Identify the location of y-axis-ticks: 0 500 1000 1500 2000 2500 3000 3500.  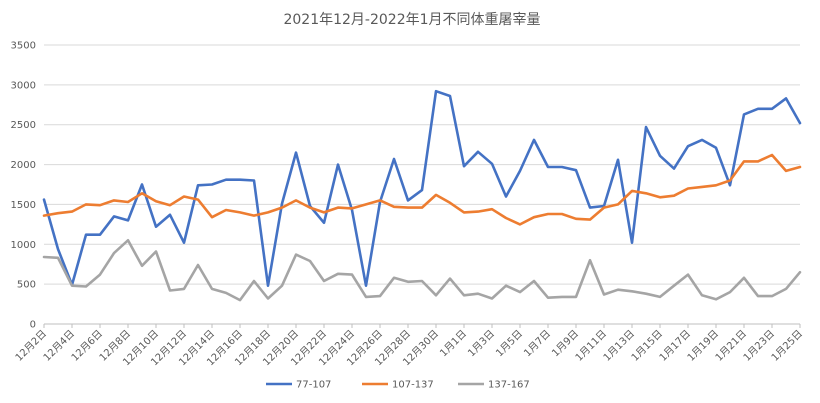
(23, 186).